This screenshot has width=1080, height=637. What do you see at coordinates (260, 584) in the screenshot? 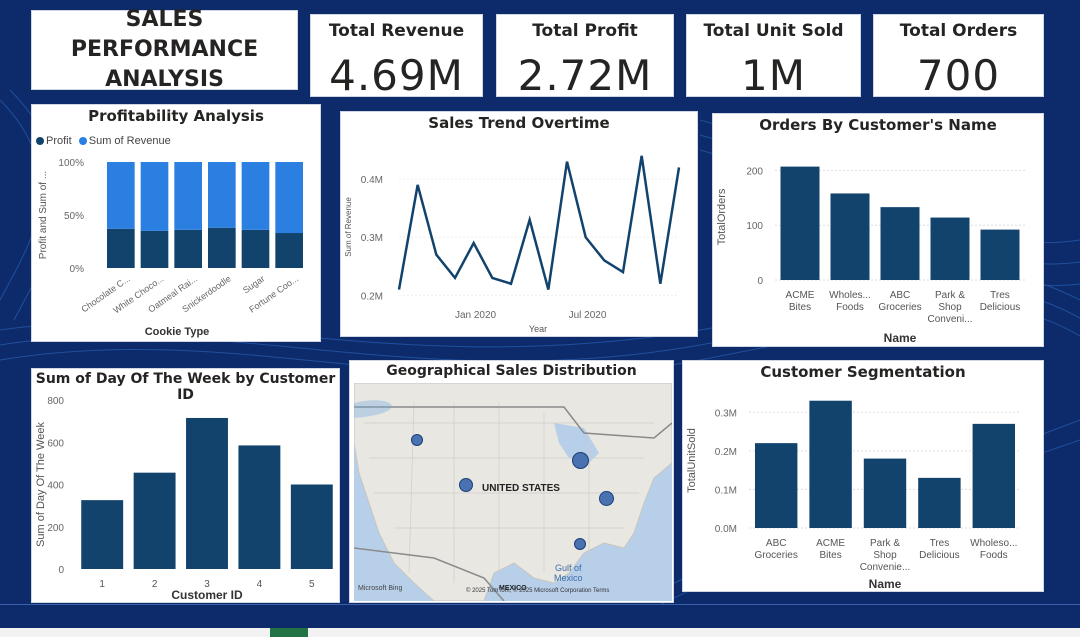
I see `x-tick-label: 4` at bounding box center [260, 584].